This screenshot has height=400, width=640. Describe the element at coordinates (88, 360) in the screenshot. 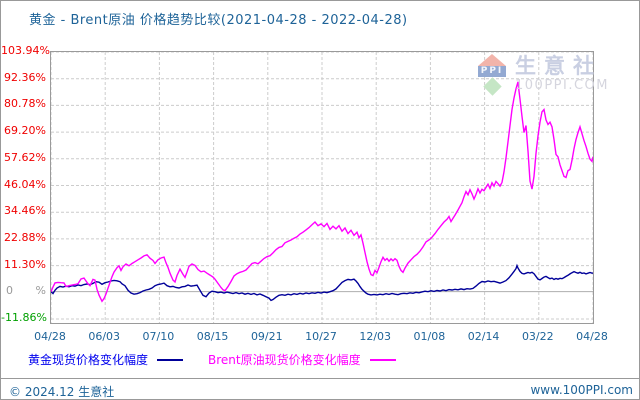

I see `legend-label-gold: 黄金现货价格变化幅度` at that location.